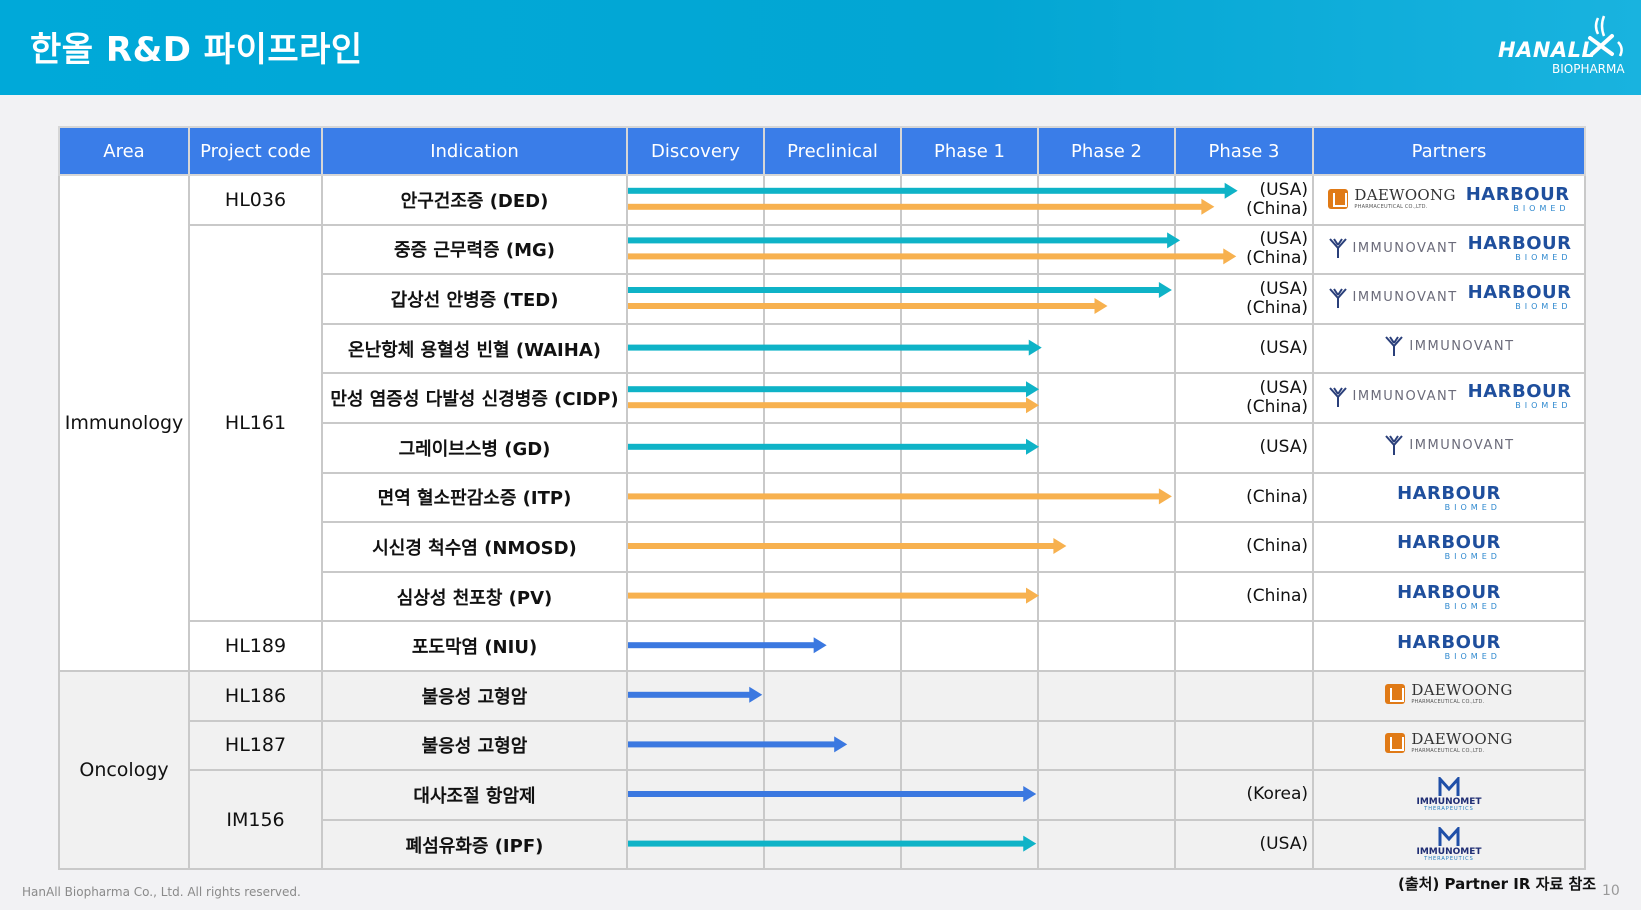  Describe the element at coordinates (255, 423) in the screenshot. I see `project-code: HL161` at that location.